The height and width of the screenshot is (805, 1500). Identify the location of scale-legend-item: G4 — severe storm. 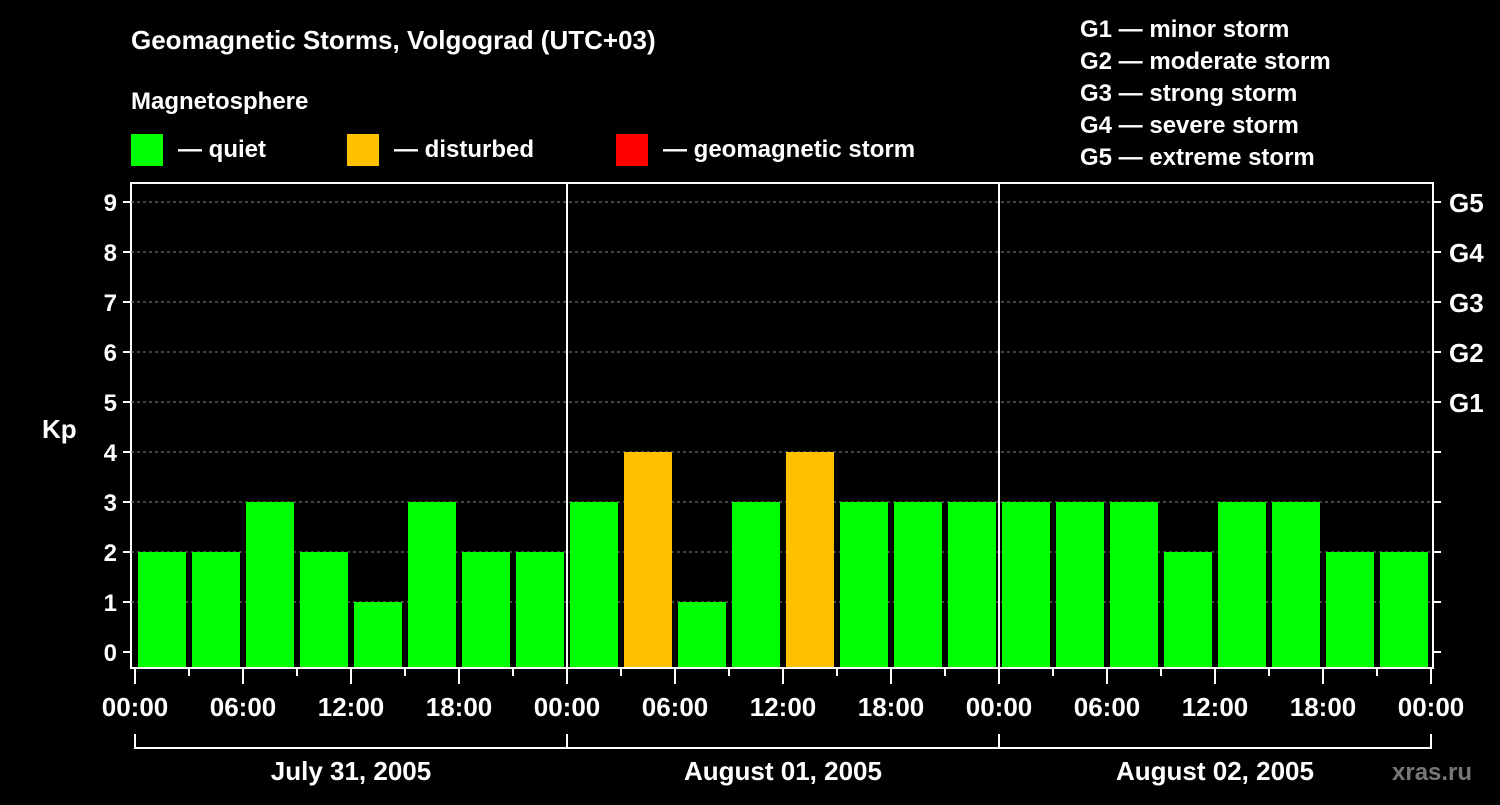
(1189, 125).